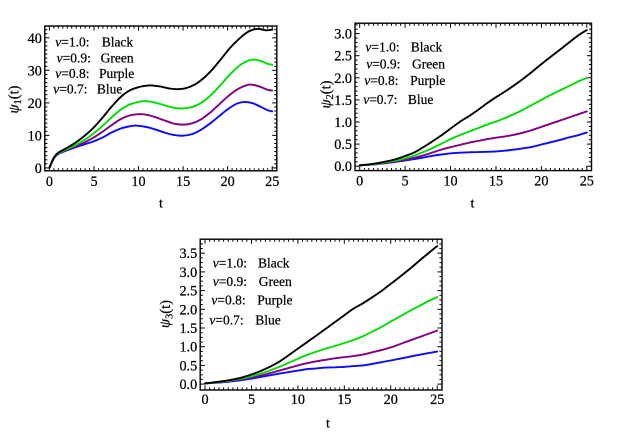  Describe the element at coordinates (35, 39) in the screenshot. I see `svg-text: 40` at that location.